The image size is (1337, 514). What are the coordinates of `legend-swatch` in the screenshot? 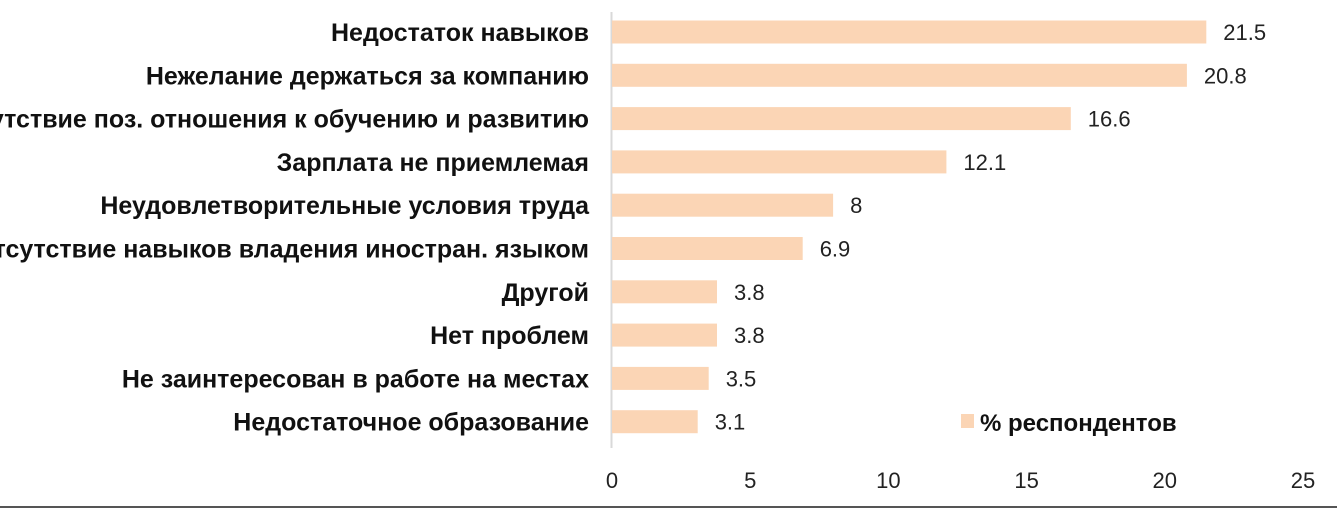 It's located at (967, 421).